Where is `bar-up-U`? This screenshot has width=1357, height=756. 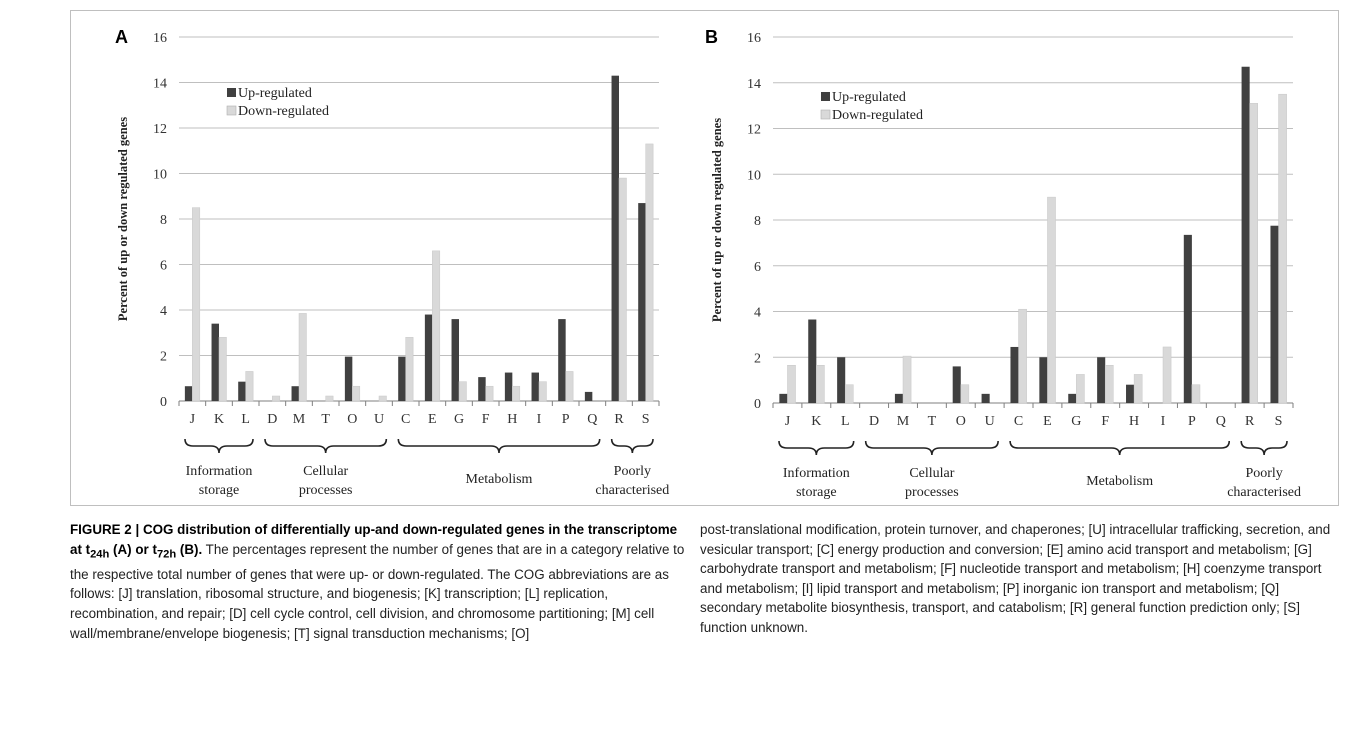
bar-up-U is located at coordinates (985, 398).